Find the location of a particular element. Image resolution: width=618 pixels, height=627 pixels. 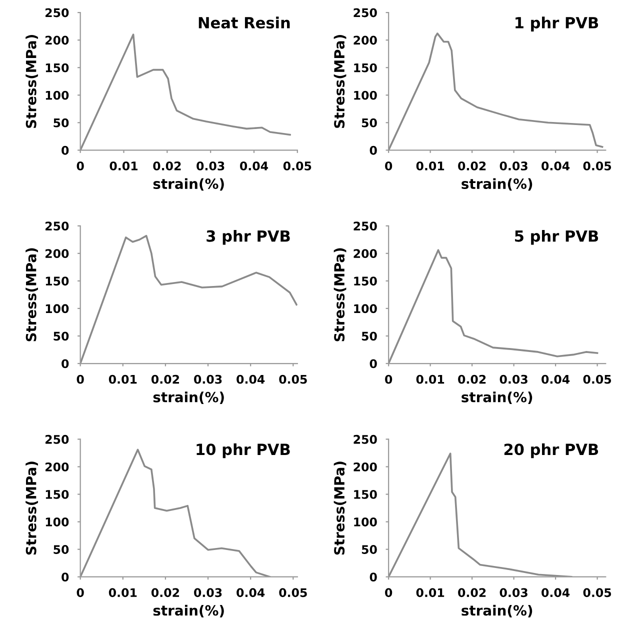

chart-title: 5 phr PVB is located at coordinates (556, 237).